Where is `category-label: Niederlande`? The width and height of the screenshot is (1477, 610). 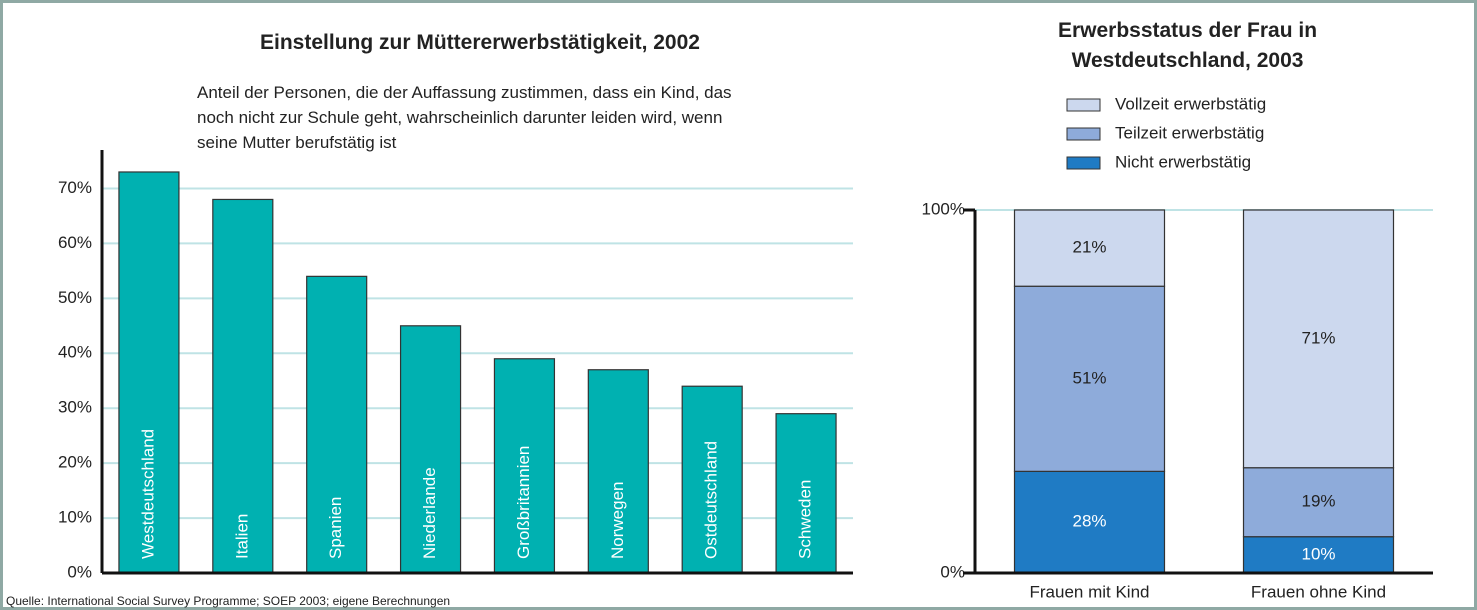 category-label: Niederlande is located at coordinates (429, 513).